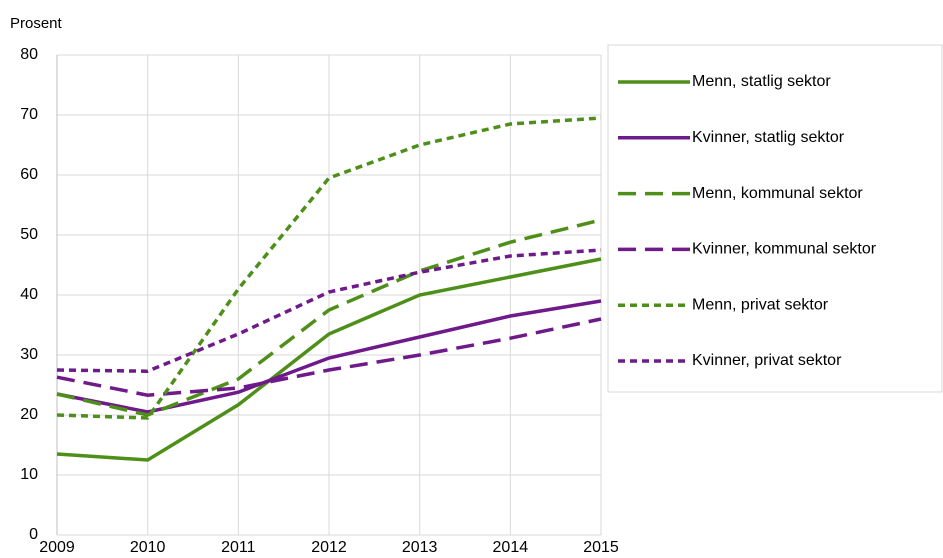 Image resolution: width=943 pixels, height=558 pixels. Describe the element at coordinates (784, 249) in the screenshot. I see `legend-label: Kvinner, kommunal sektor` at that location.